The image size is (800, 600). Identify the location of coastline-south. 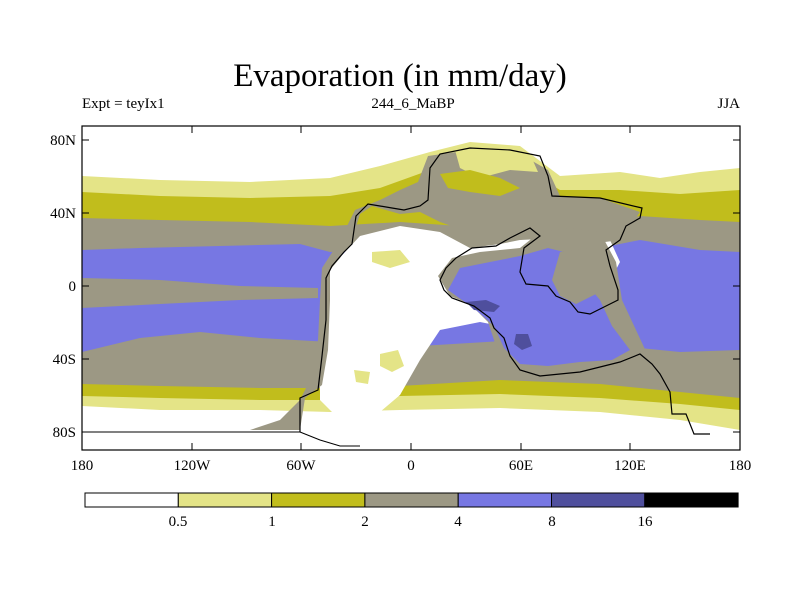
(221, 439).